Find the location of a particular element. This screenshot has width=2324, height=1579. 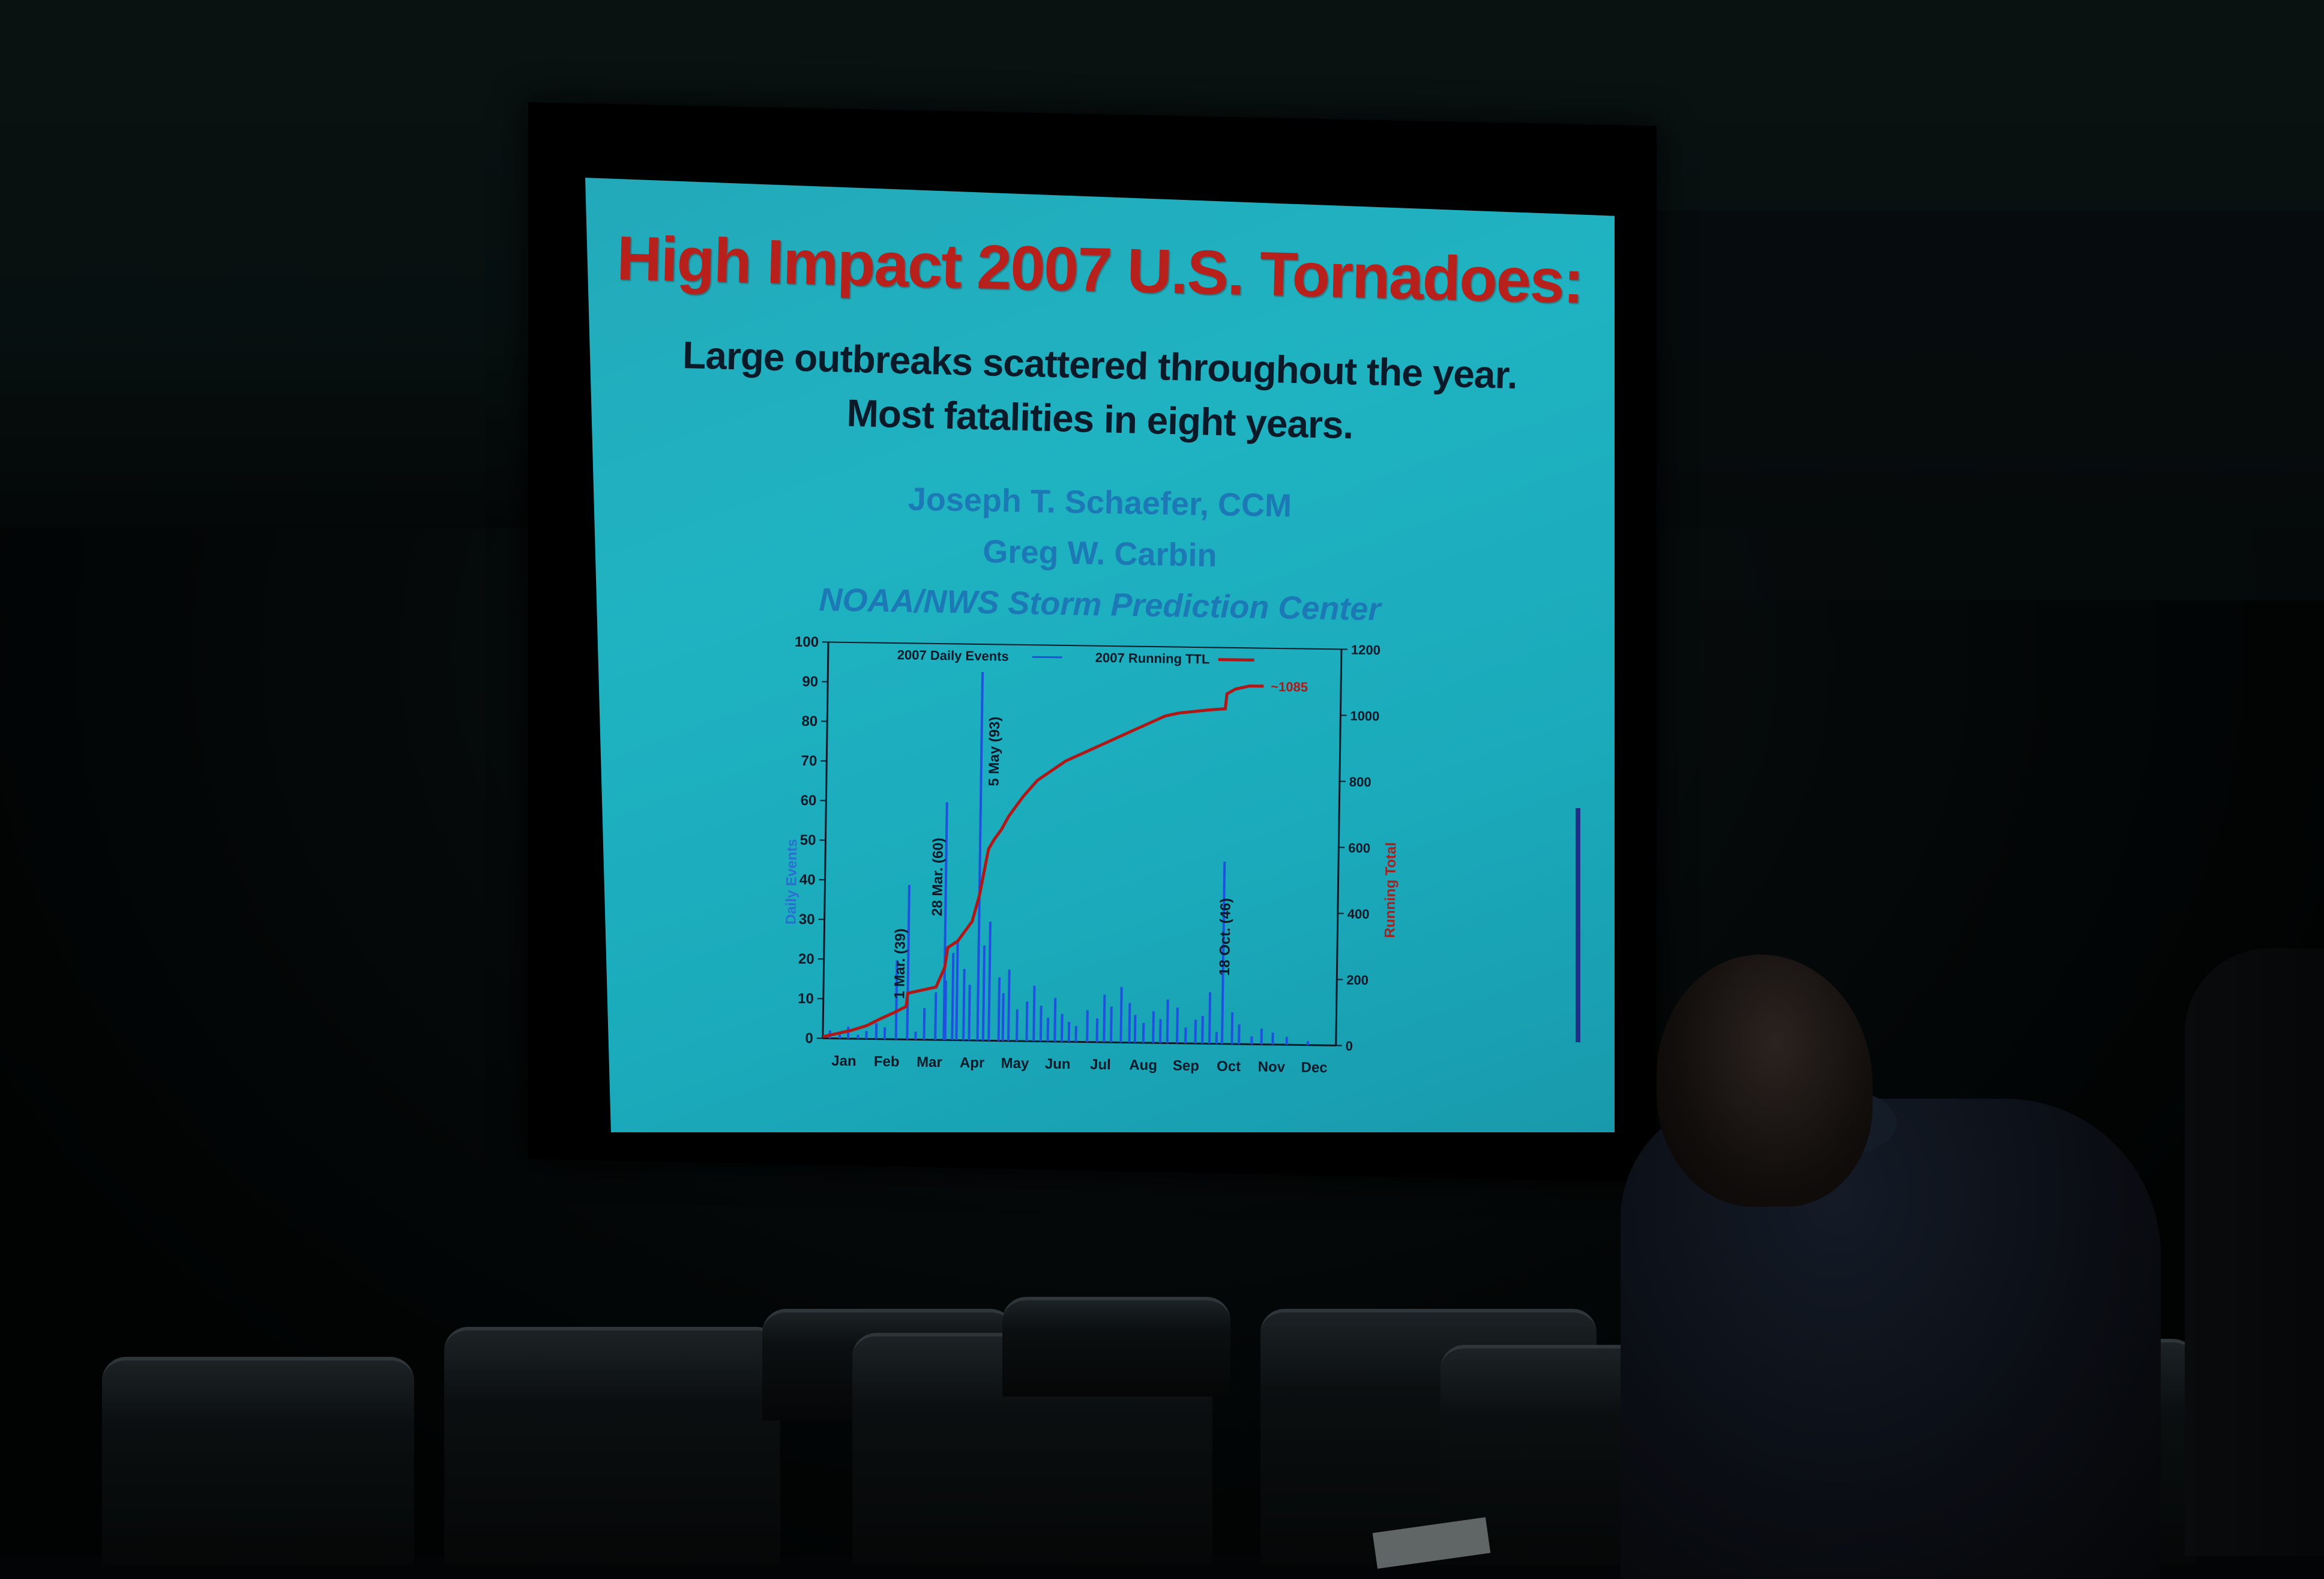

x-tick-label: Feb is located at coordinates (887, 1062).